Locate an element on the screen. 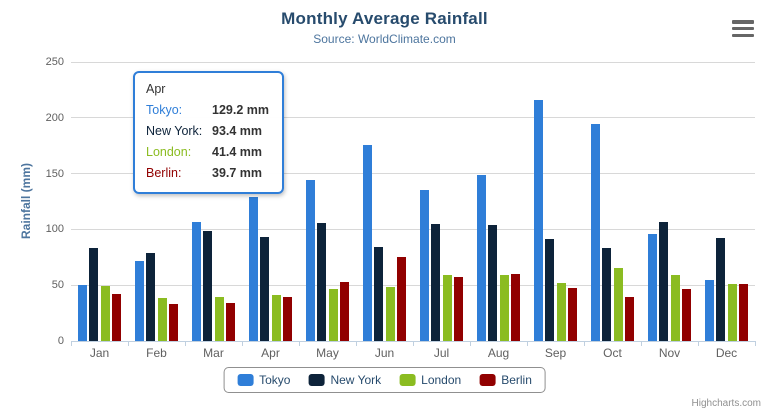 The height and width of the screenshot is (416, 769). bar-tokyo-jun is located at coordinates (367, 242).